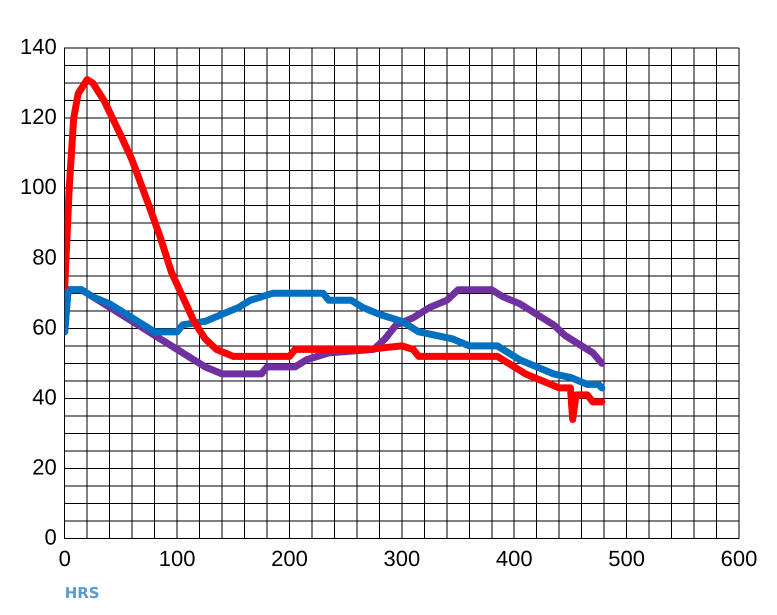 The width and height of the screenshot is (777, 615). Describe the element at coordinates (514, 558) in the screenshot. I see `x-tick-label: 400` at that location.